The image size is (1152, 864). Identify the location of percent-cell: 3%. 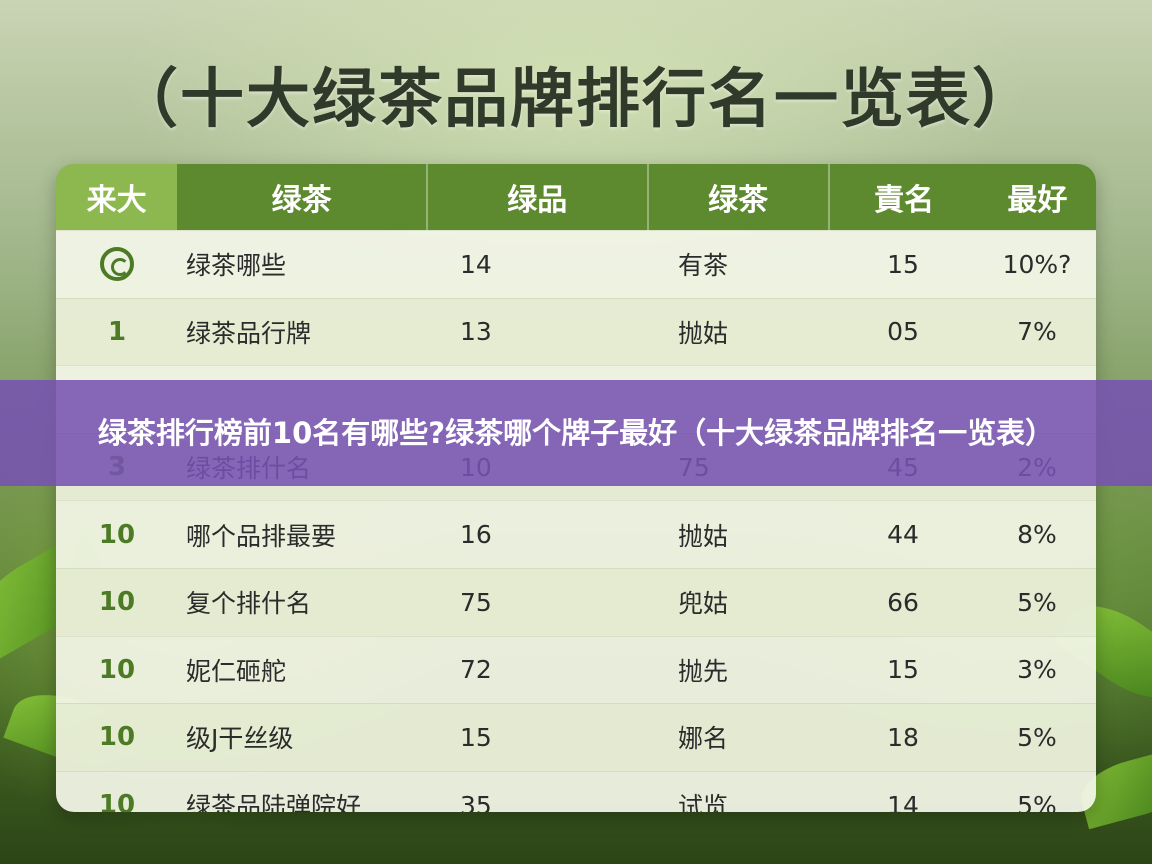
(1037, 670).